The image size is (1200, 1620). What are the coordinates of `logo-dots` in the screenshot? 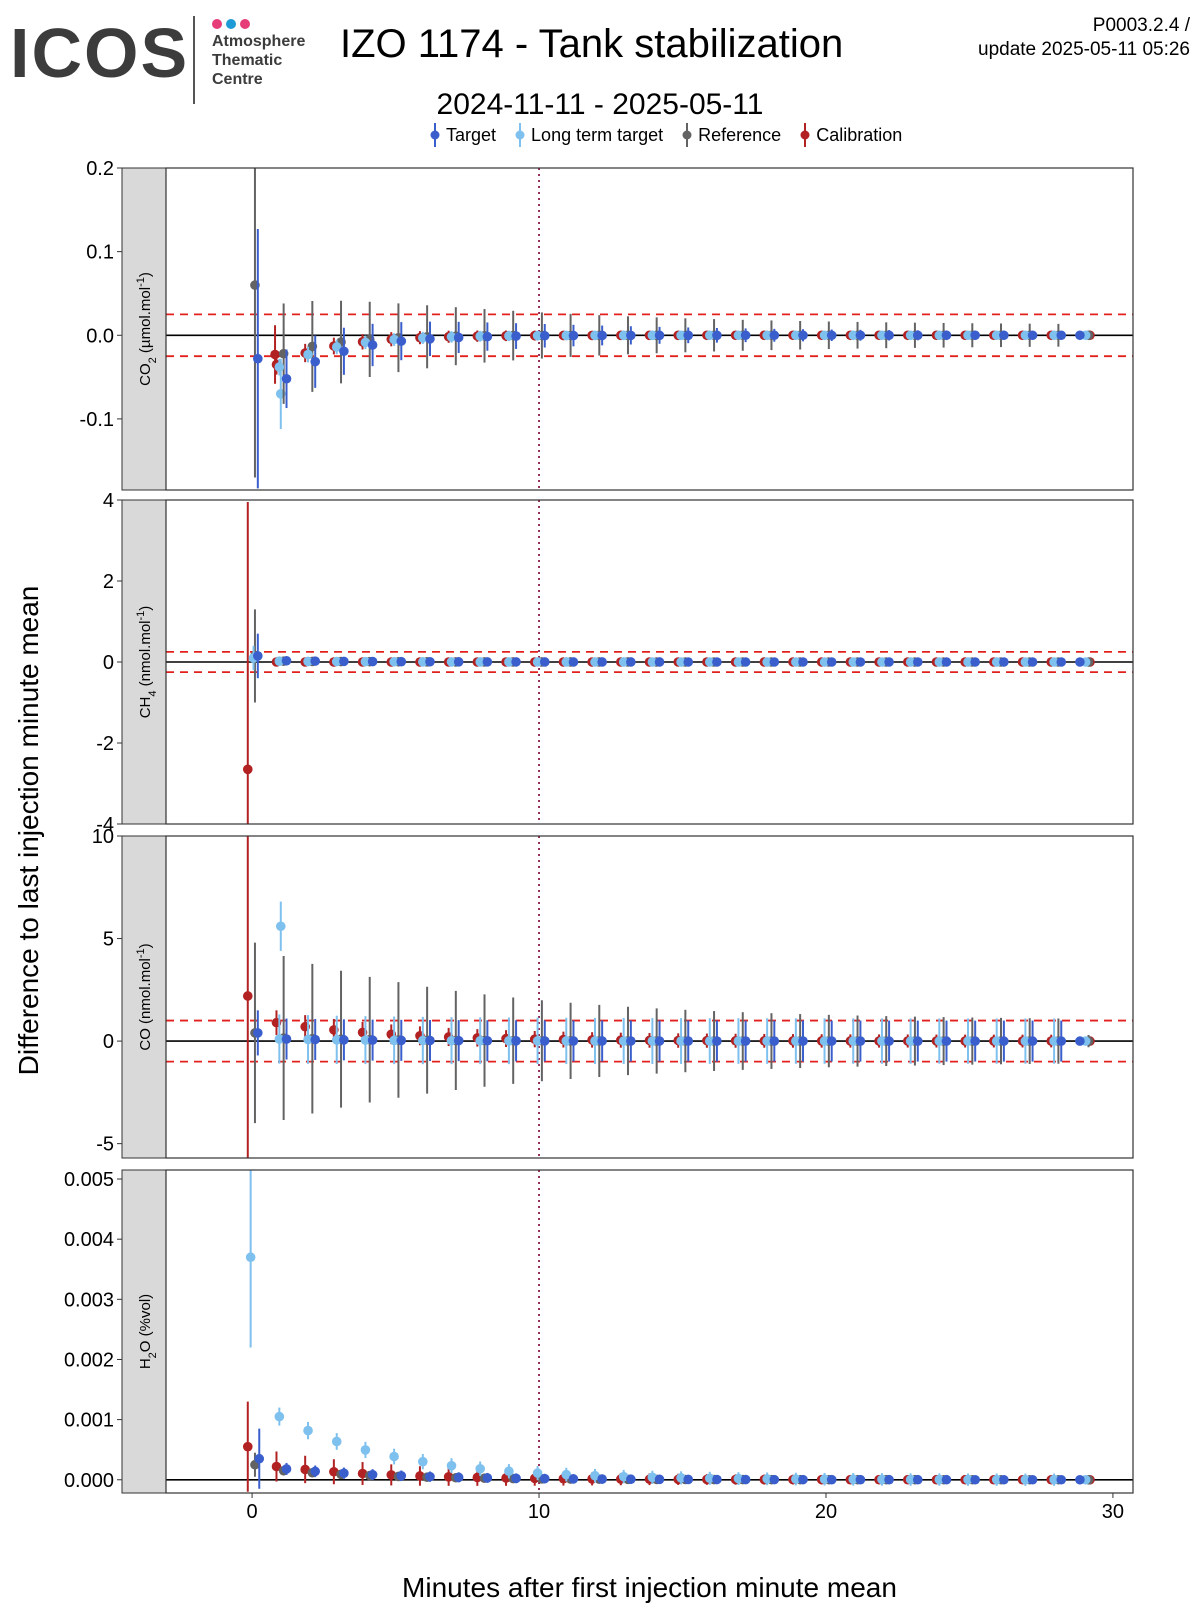 It's located at (233, 25).